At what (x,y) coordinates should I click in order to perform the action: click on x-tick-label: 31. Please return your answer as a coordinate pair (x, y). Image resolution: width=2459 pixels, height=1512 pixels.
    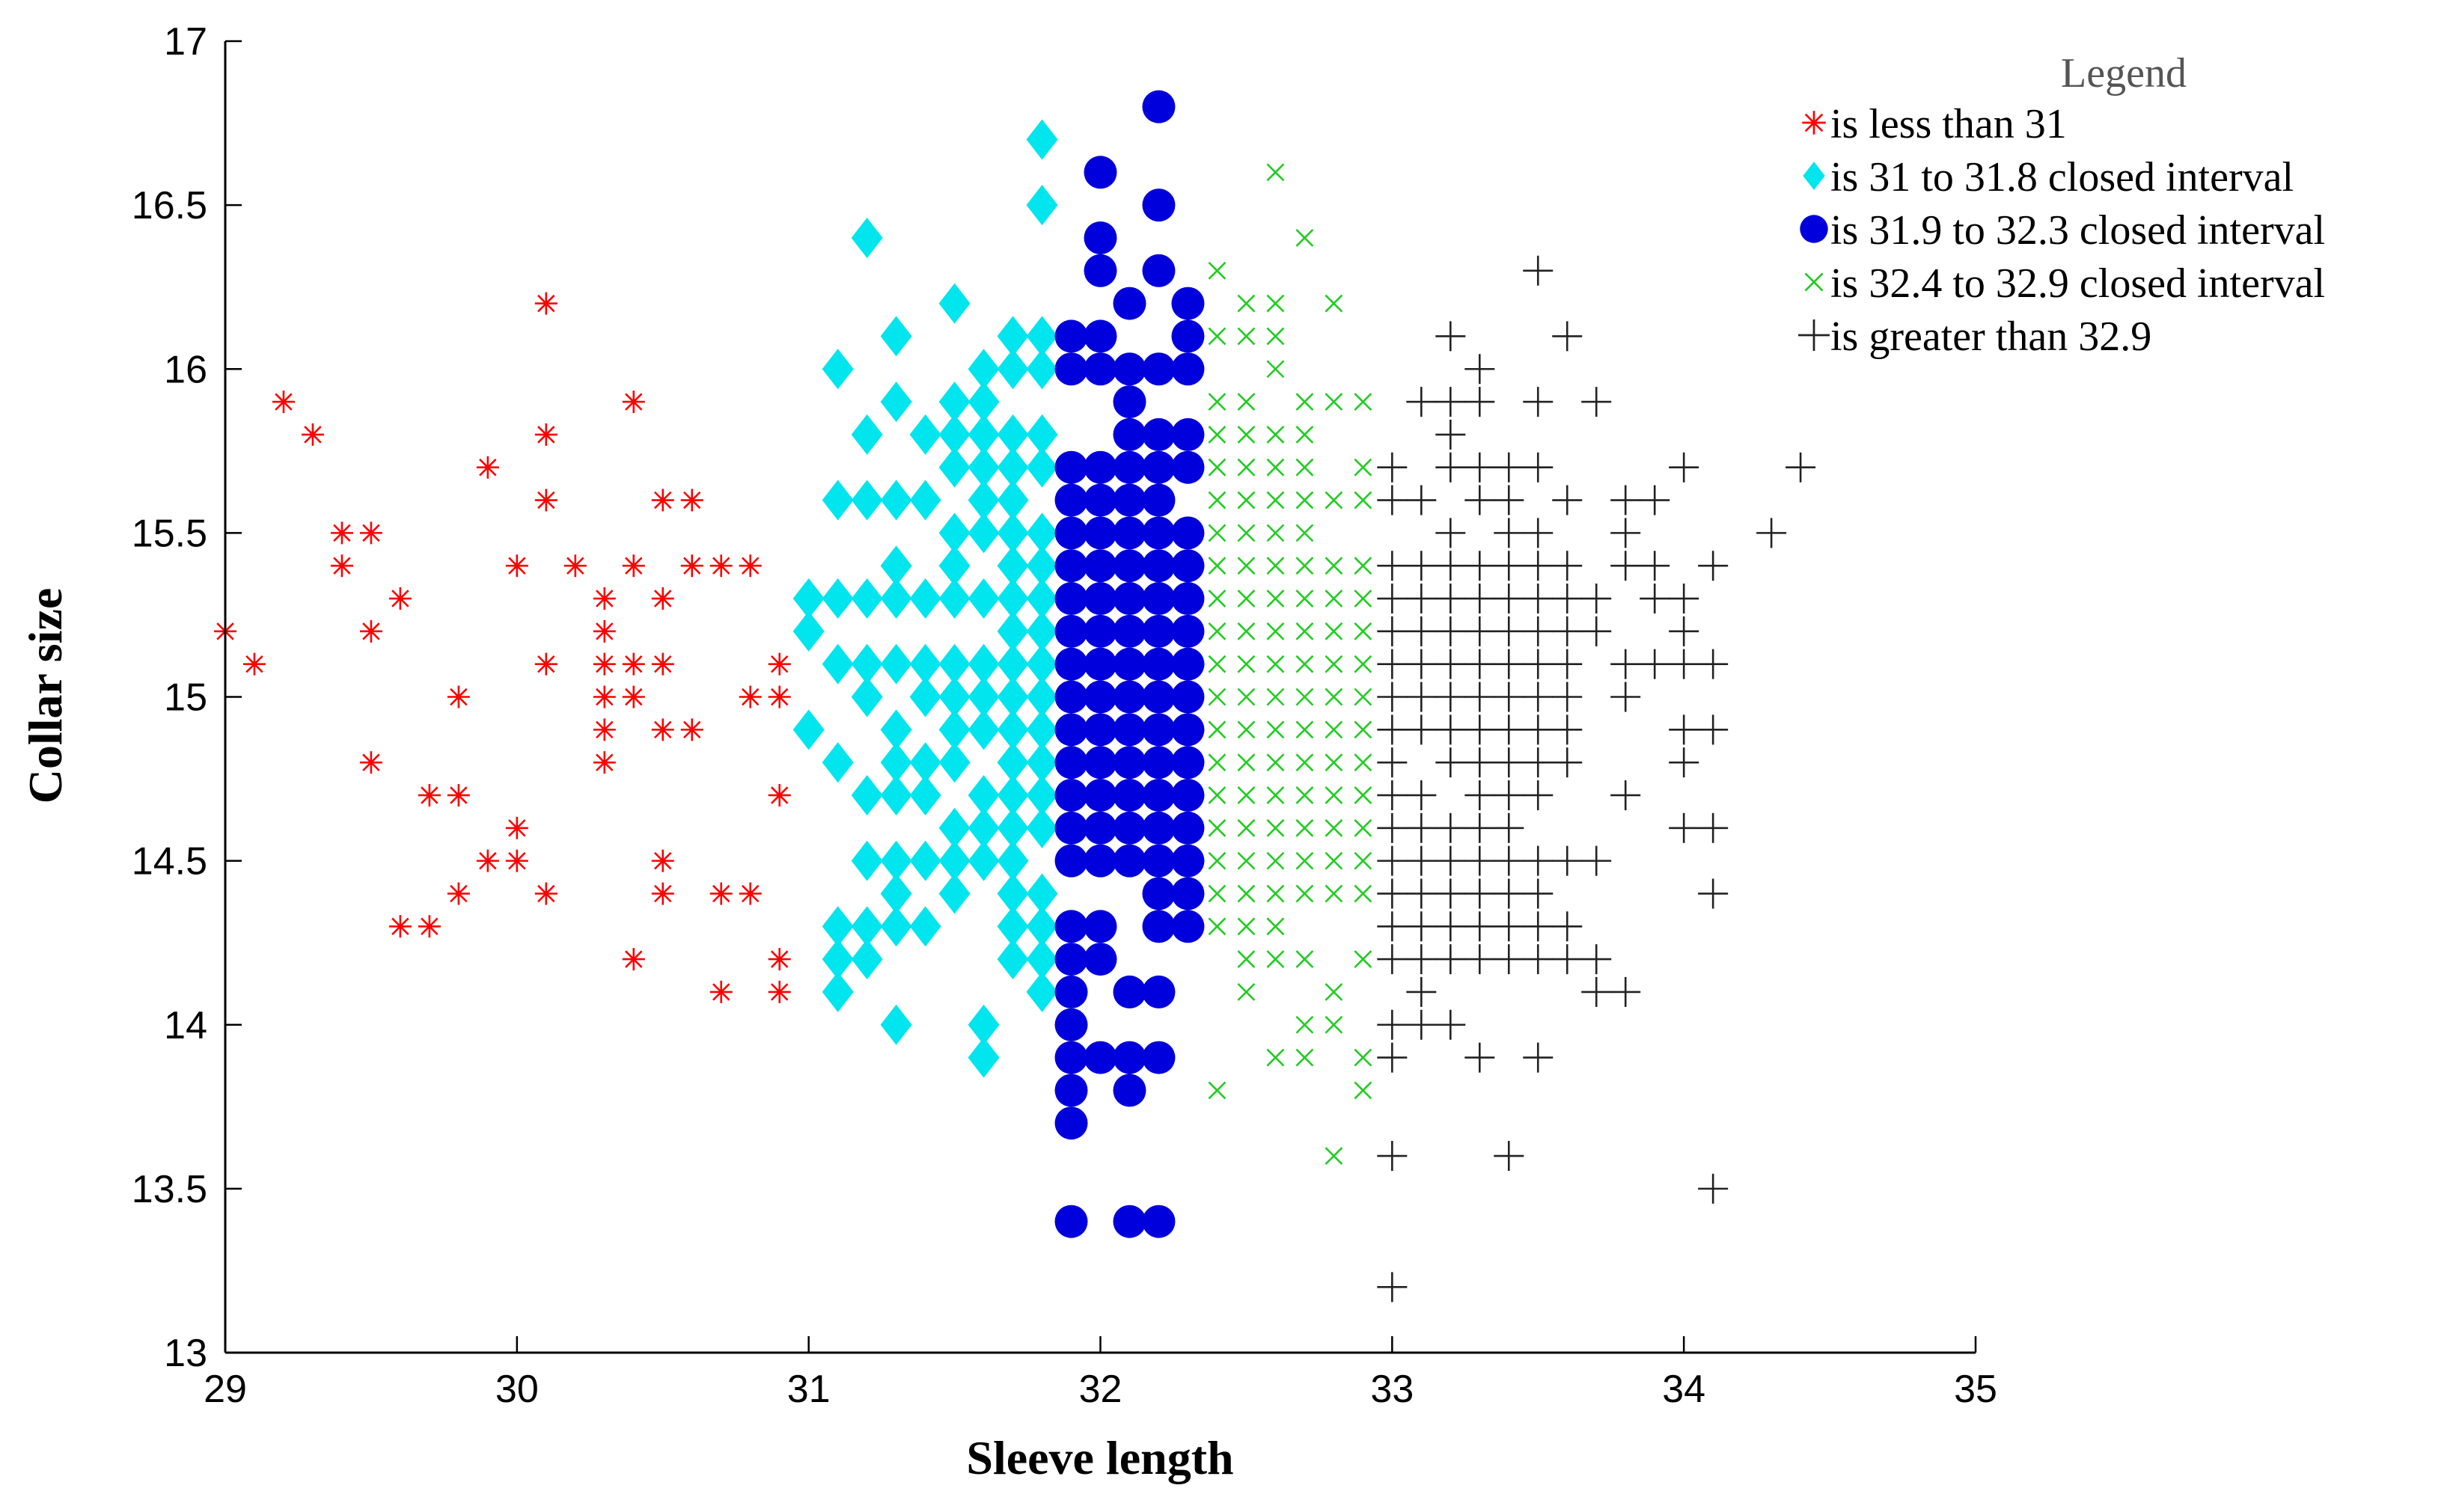
    Looking at the image, I should click on (809, 1389).